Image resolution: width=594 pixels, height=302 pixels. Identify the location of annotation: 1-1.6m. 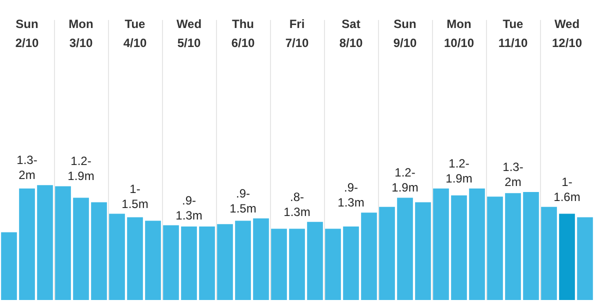
(567, 189).